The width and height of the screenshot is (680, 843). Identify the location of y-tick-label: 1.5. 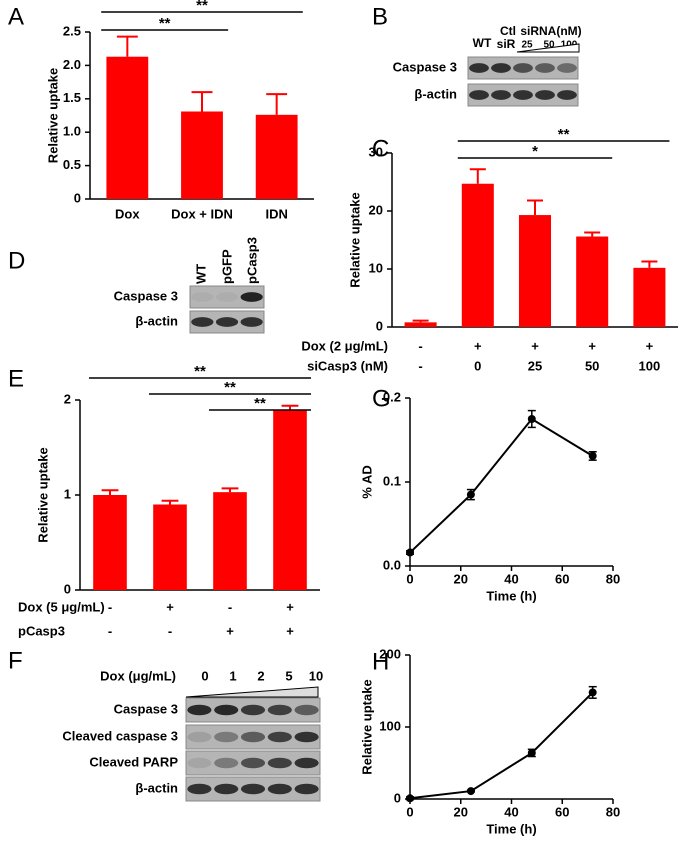
(72, 97).